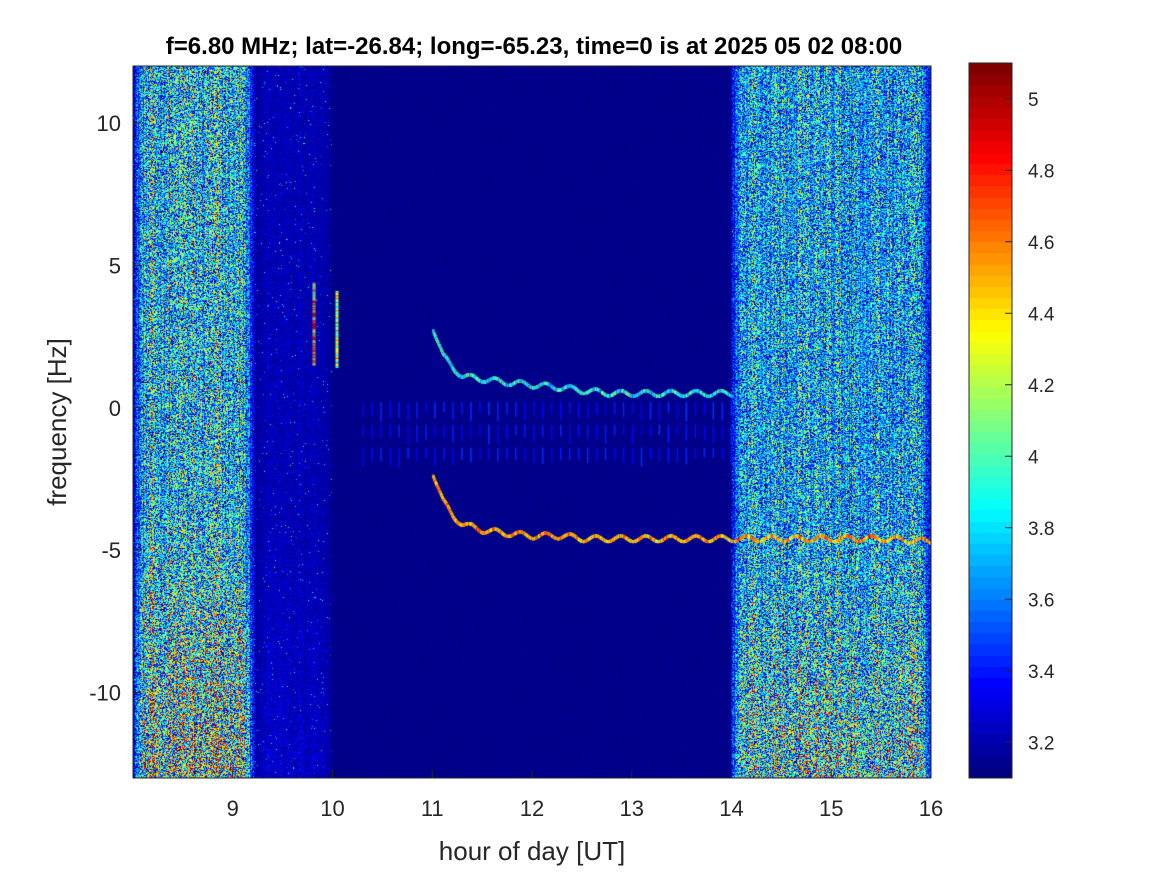 This screenshot has width=1167, height=875. What do you see at coordinates (831, 808) in the screenshot?
I see `x-tick-label: 15` at bounding box center [831, 808].